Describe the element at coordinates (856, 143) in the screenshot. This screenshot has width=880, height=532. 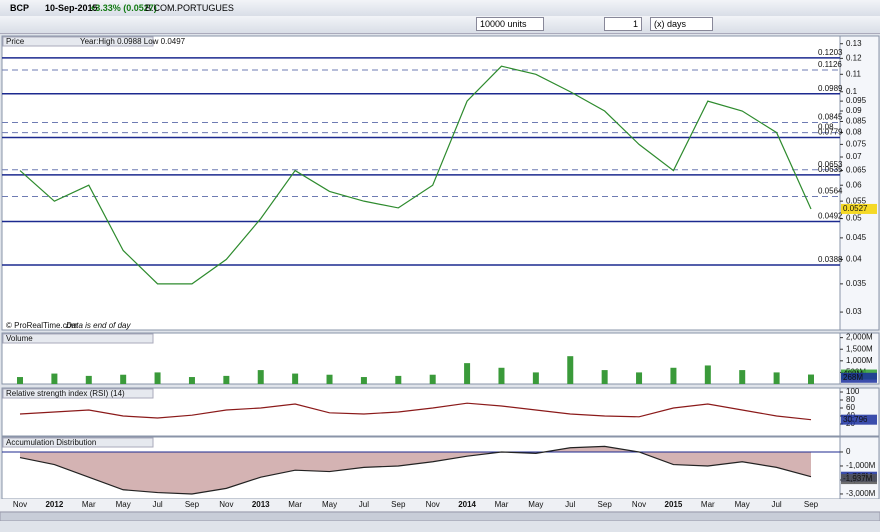
I see `y-tick-label: 0.075` at that location.